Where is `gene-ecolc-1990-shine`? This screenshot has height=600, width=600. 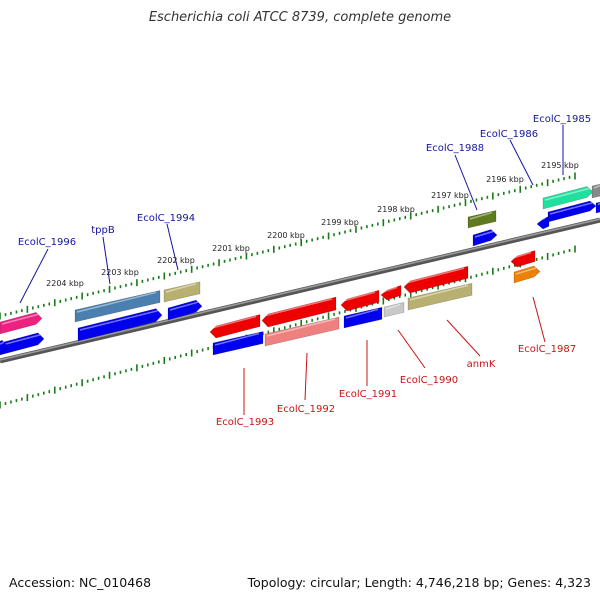
gene-ecolc-1990-shine is located at coordinates (390, 289).